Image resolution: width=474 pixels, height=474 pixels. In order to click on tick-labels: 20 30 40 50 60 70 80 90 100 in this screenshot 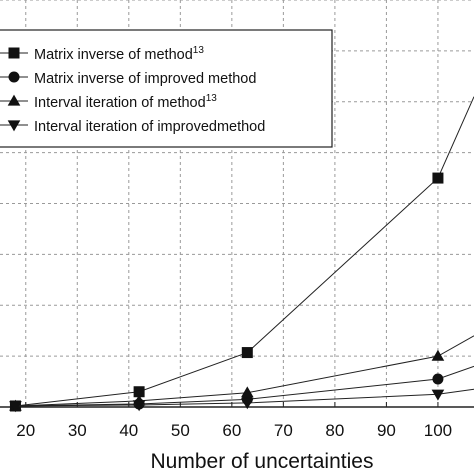, I will do `click(234, 430)`.